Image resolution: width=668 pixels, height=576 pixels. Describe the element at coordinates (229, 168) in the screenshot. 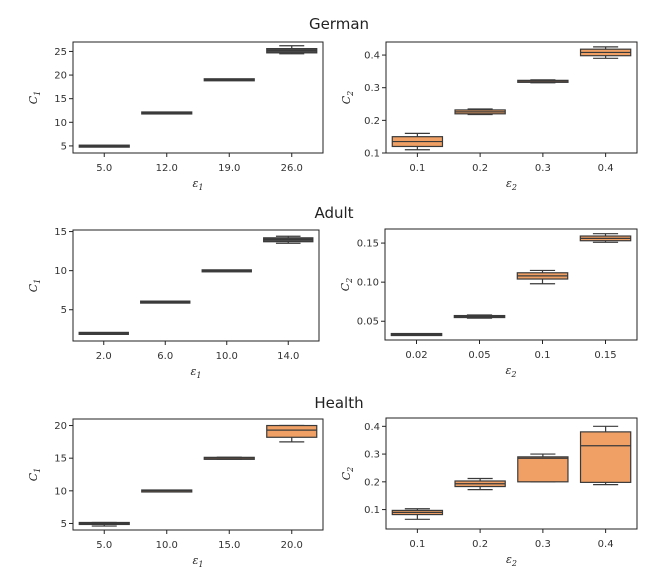

I see `x-tick-label: 19.0` at that location.